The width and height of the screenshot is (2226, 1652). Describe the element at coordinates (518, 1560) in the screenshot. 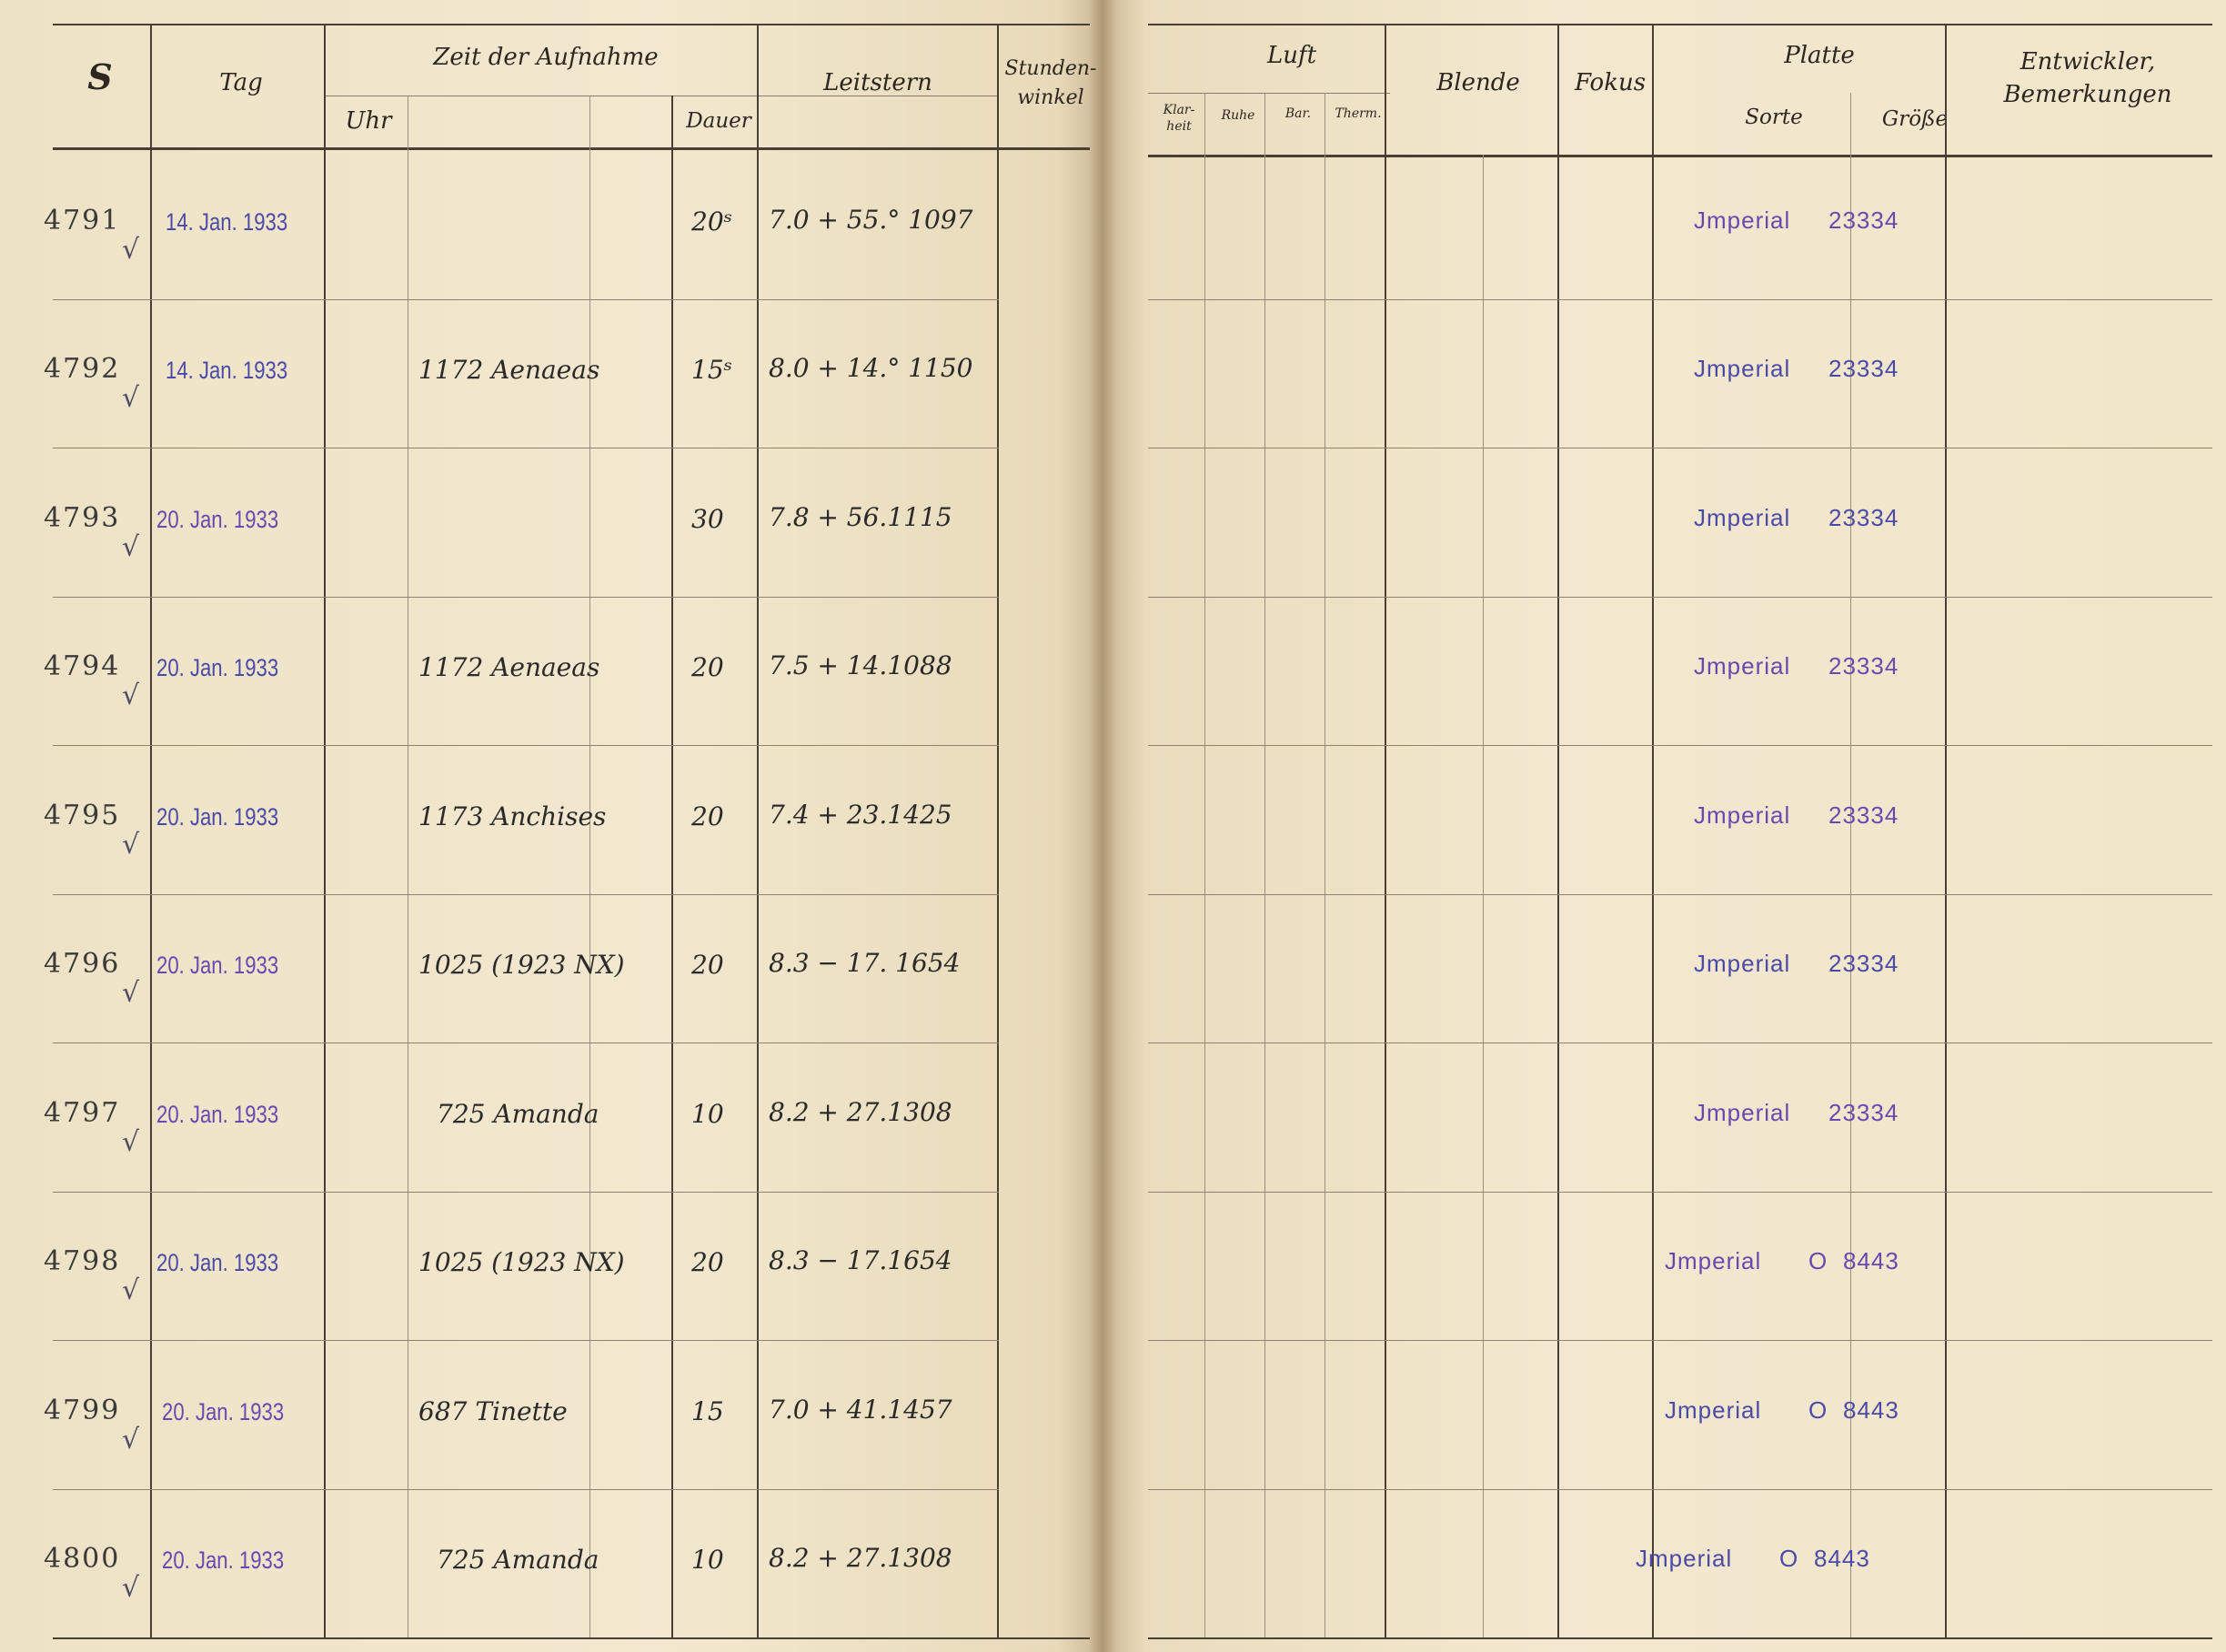

I see `object-name: 725 Amanda` at that location.